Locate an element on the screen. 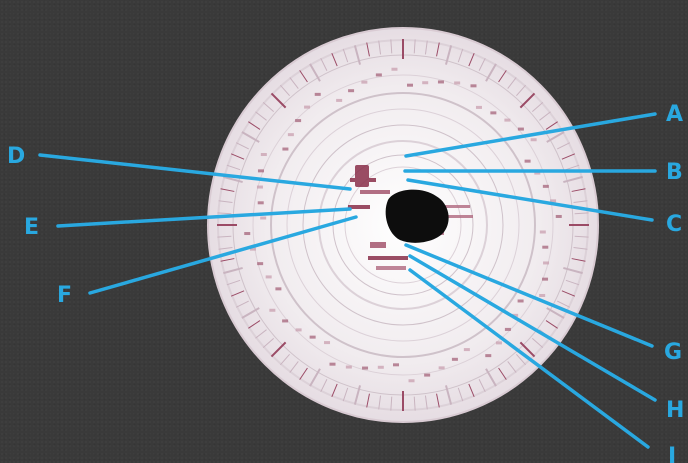 The width and height of the screenshot is (688, 463). callout-line-i is located at coordinates (529, 358).